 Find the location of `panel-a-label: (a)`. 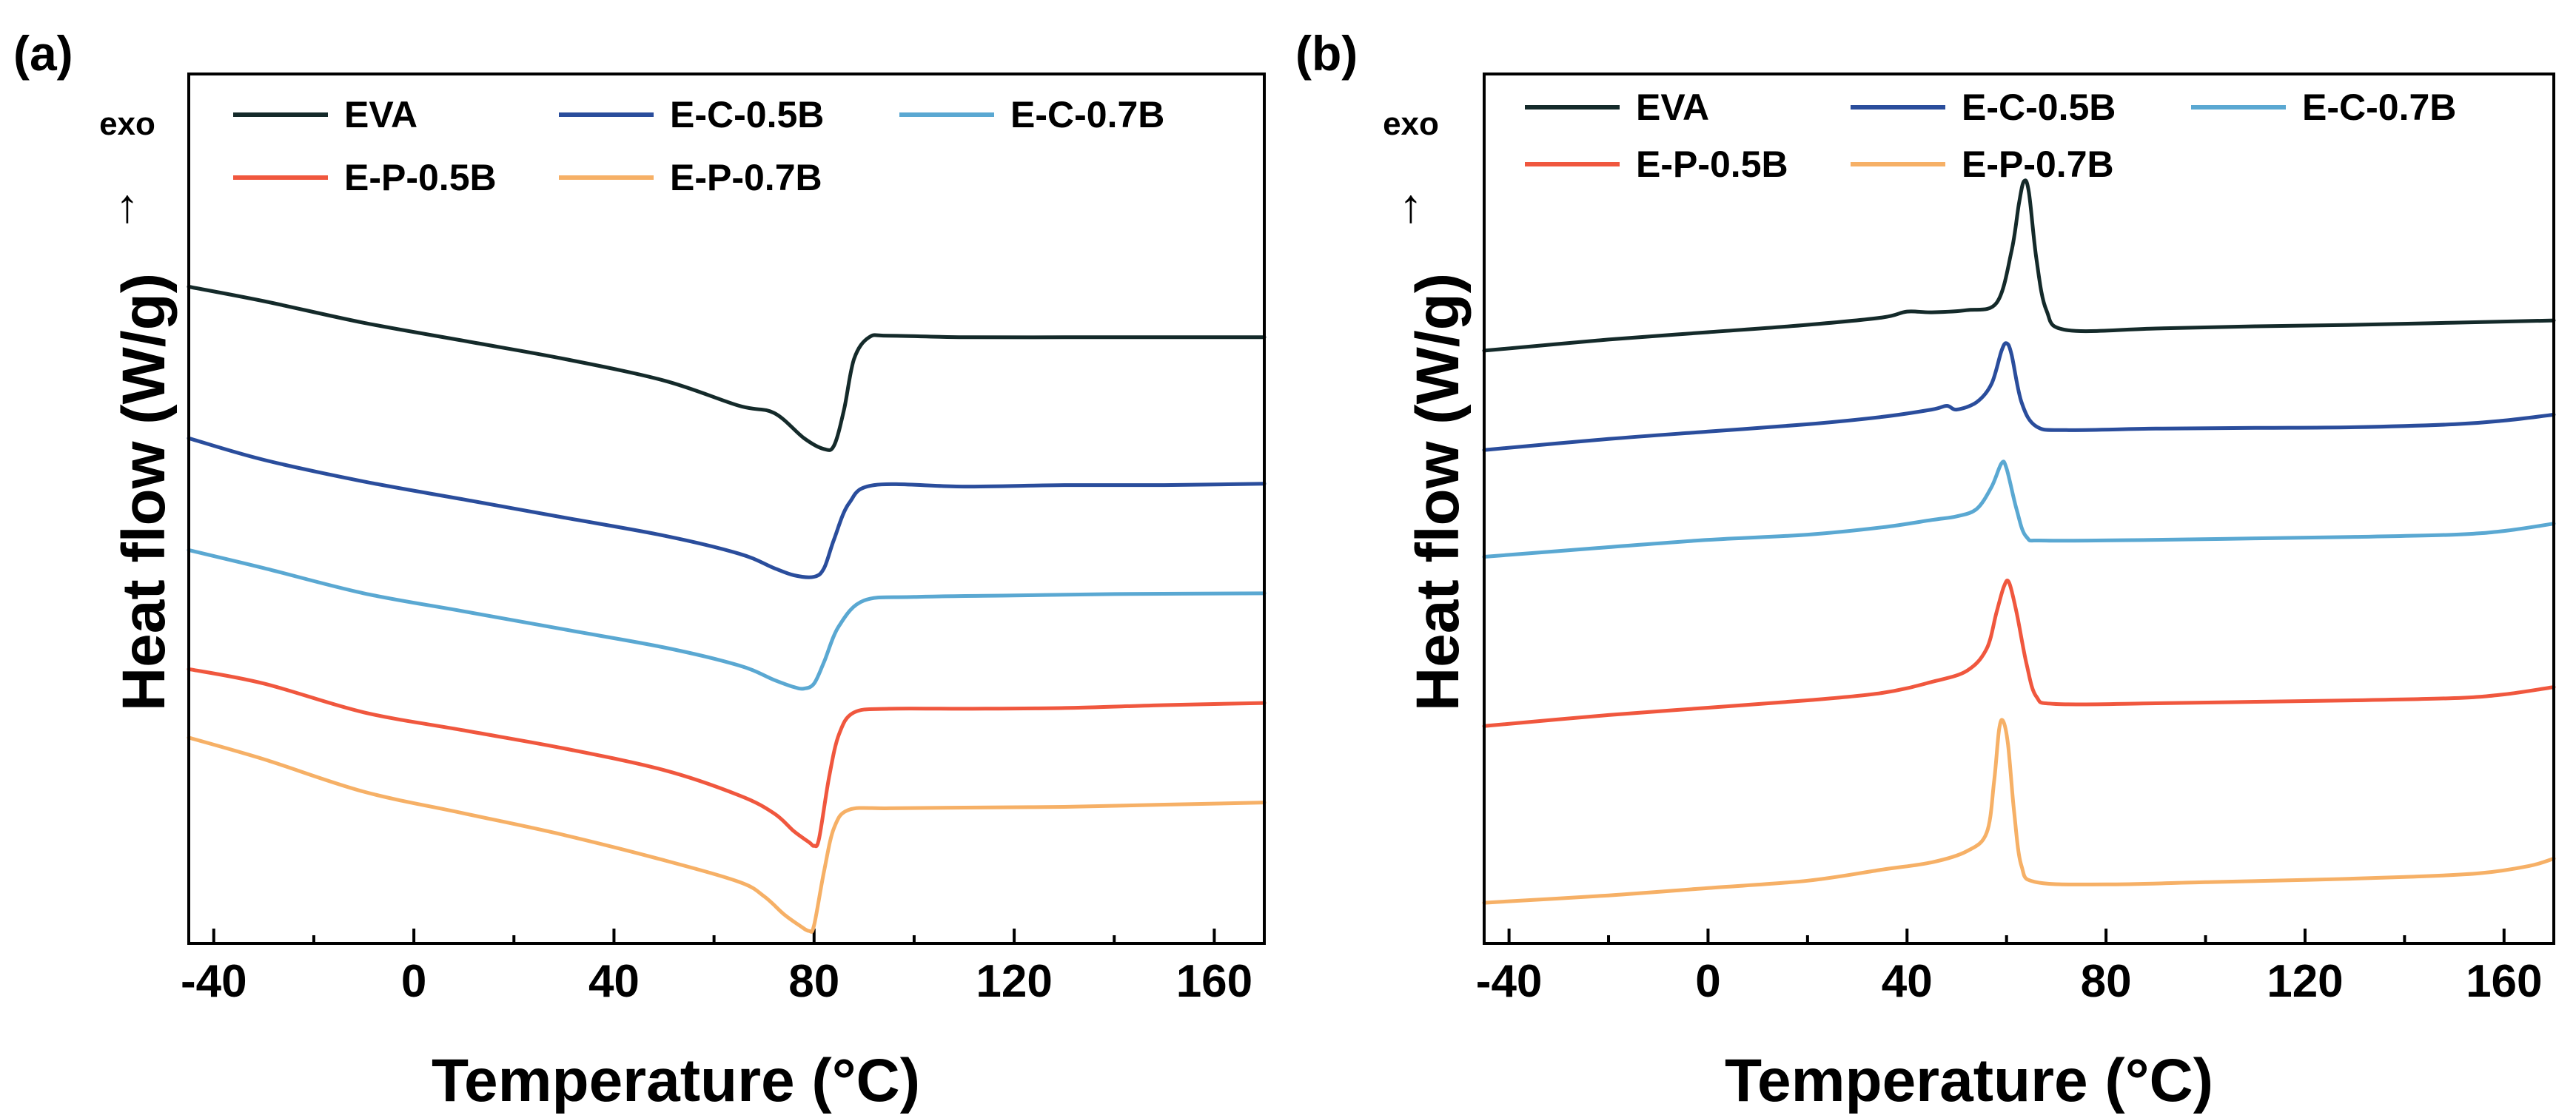

panel-a-label: (a) is located at coordinates (43, 54).